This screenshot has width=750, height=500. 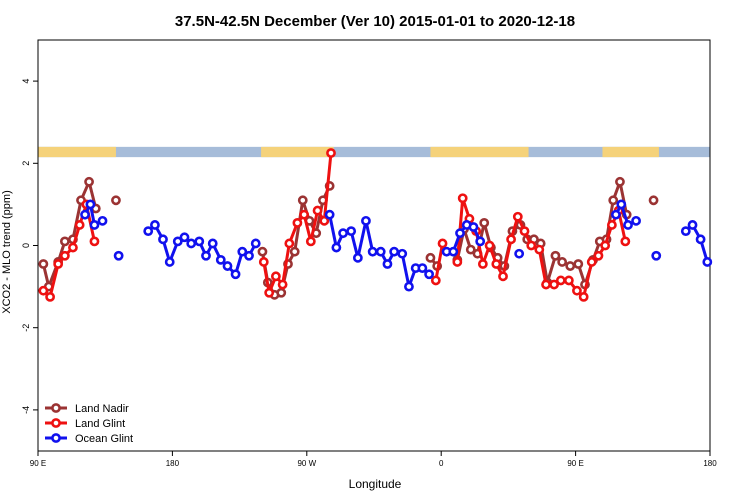 What do you see at coordinates (710, 463) in the screenshot?
I see `x-tick-label-5: 180` at bounding box center [710, 463].